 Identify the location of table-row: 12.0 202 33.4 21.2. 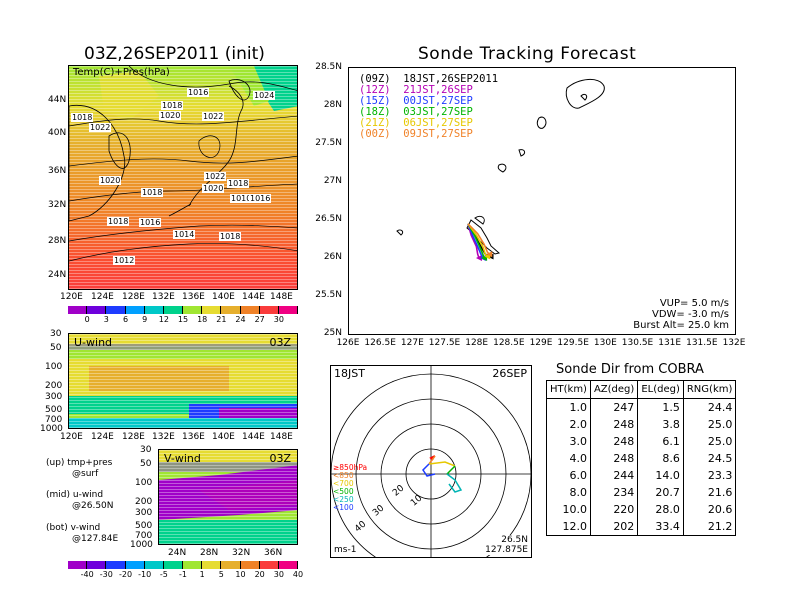
(641, 527).